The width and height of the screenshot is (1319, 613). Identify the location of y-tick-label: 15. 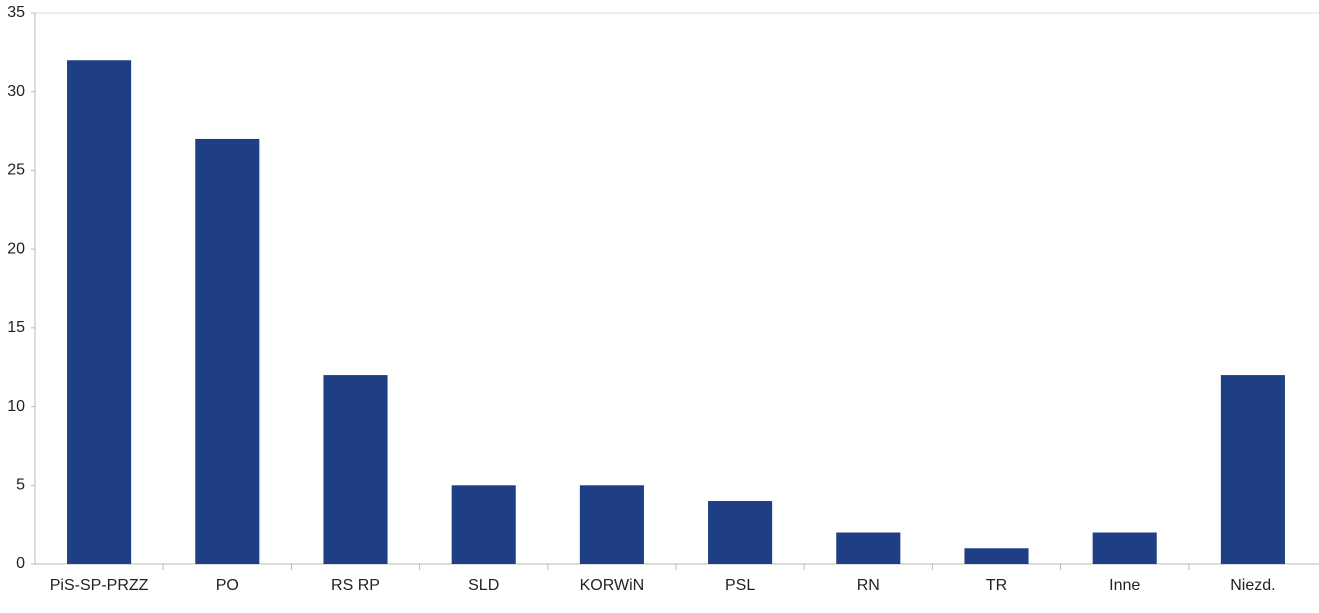
(16, 327).